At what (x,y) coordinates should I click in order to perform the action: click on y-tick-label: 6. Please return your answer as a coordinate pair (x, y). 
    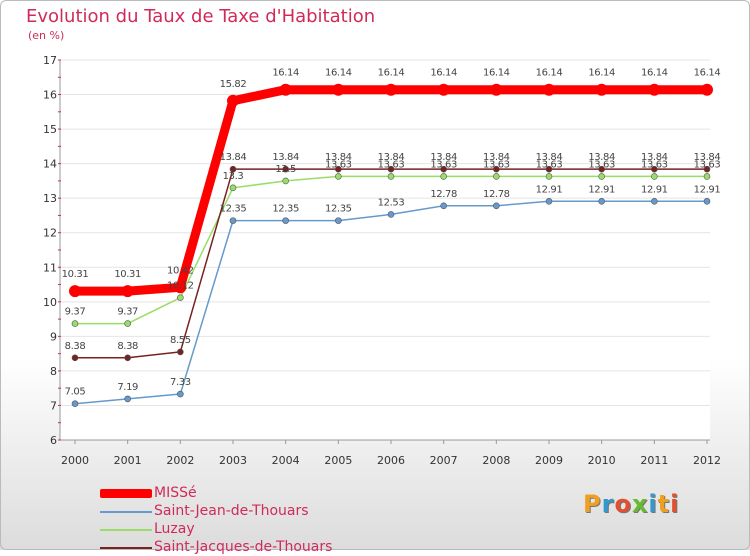
    Looking at the image, I should click on (53, 440).